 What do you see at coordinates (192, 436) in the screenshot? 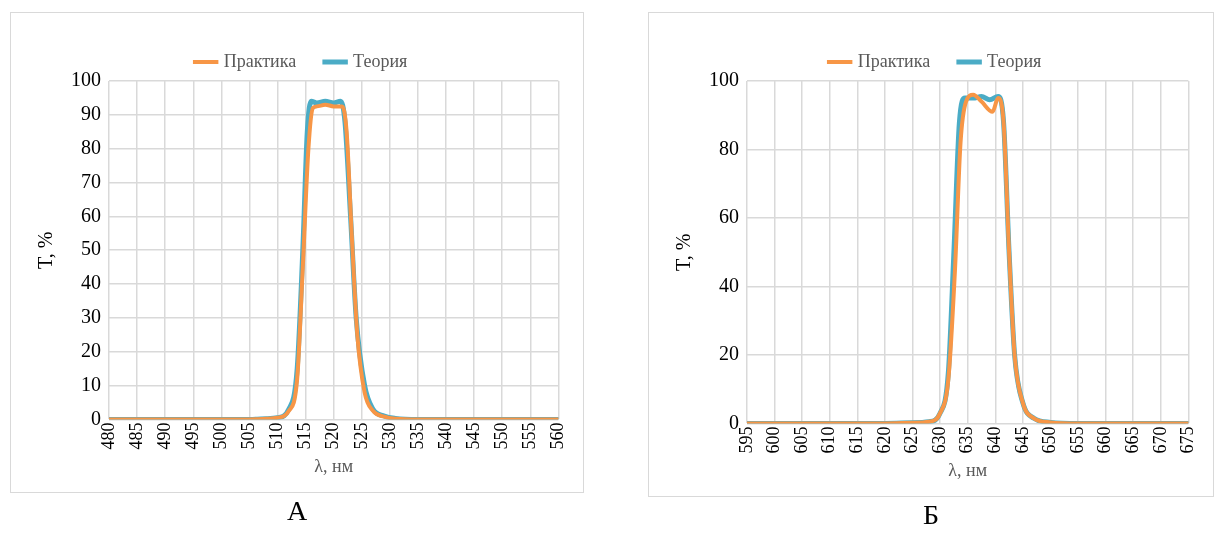
I see `x-tick-label: 495` at bounding box center [192, 436].